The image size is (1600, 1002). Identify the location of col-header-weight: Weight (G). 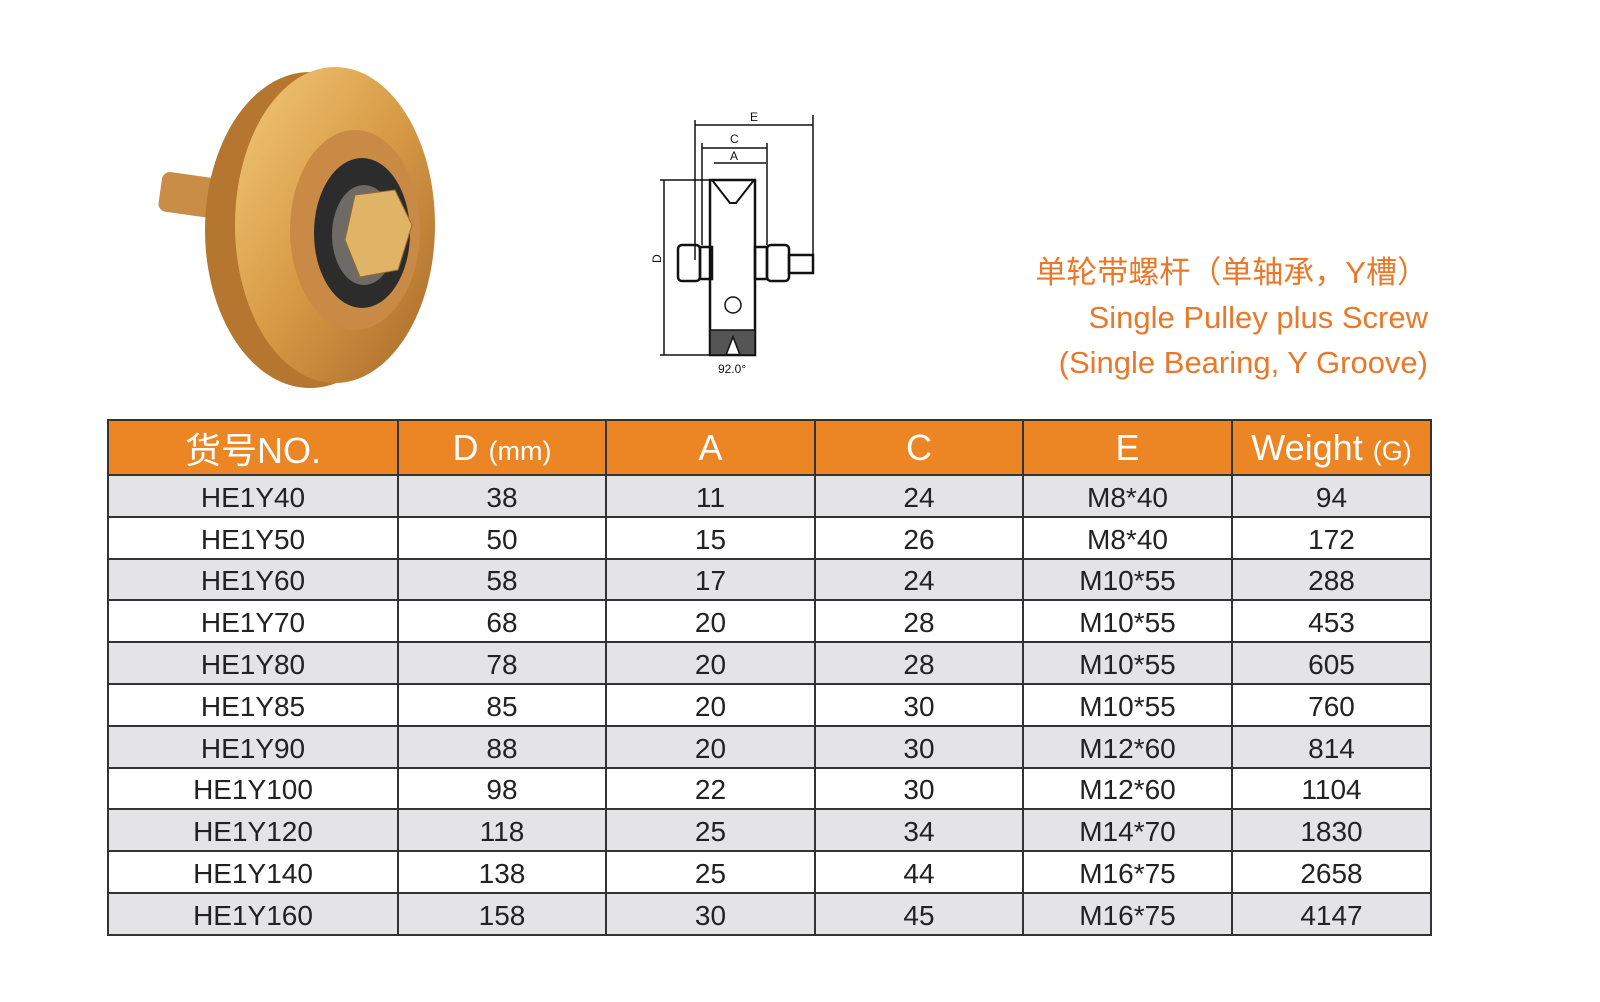
(1331, 447).